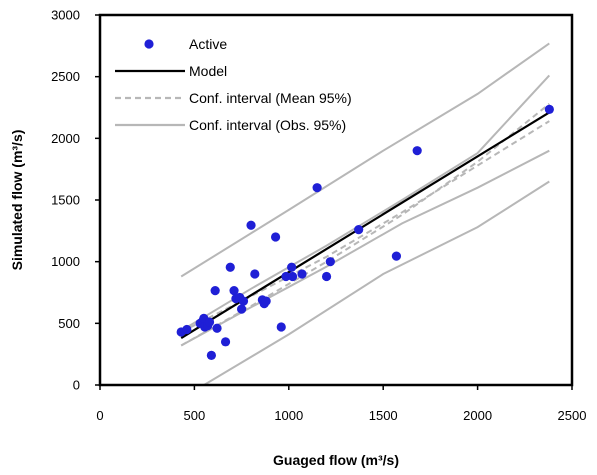 The height and width of the screenshot is (475, 597). I want to click on y-tick-label: 1000, so click(65, 261).